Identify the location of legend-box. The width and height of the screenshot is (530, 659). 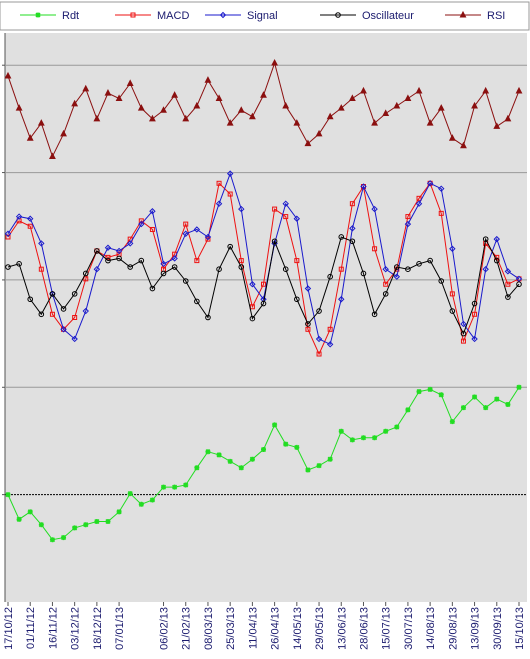
(265, 16).